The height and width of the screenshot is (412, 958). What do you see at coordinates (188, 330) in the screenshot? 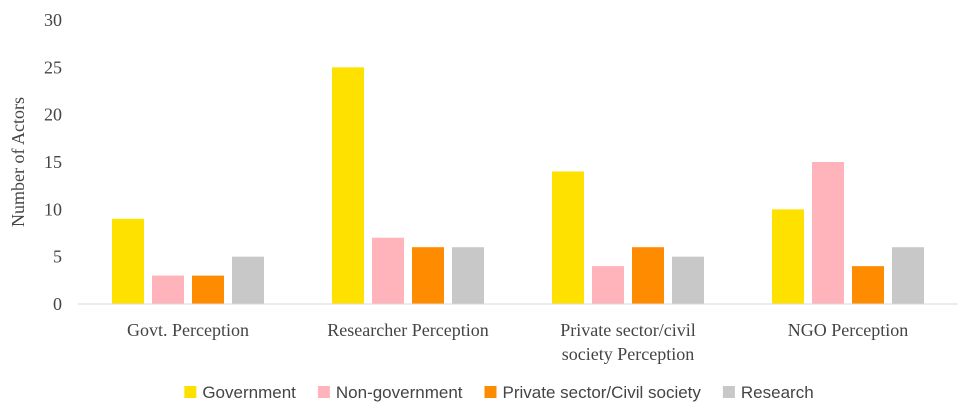
I see `category-label: Govt. Perception` at bounding box center [188, 330].